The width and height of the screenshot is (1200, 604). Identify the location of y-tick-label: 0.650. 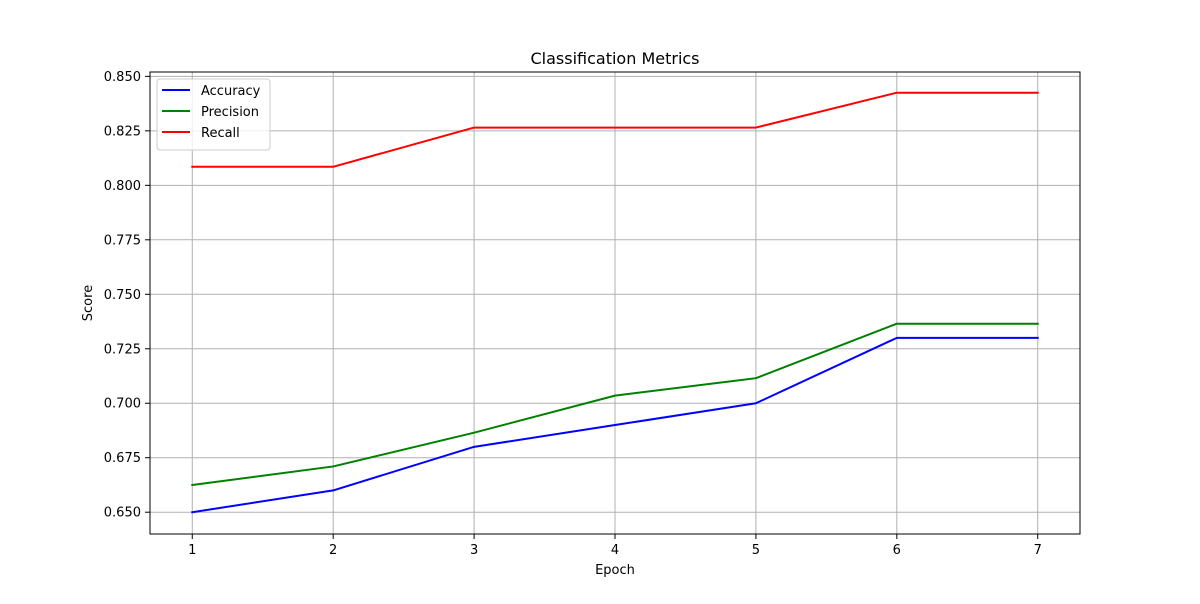
(122, 513).